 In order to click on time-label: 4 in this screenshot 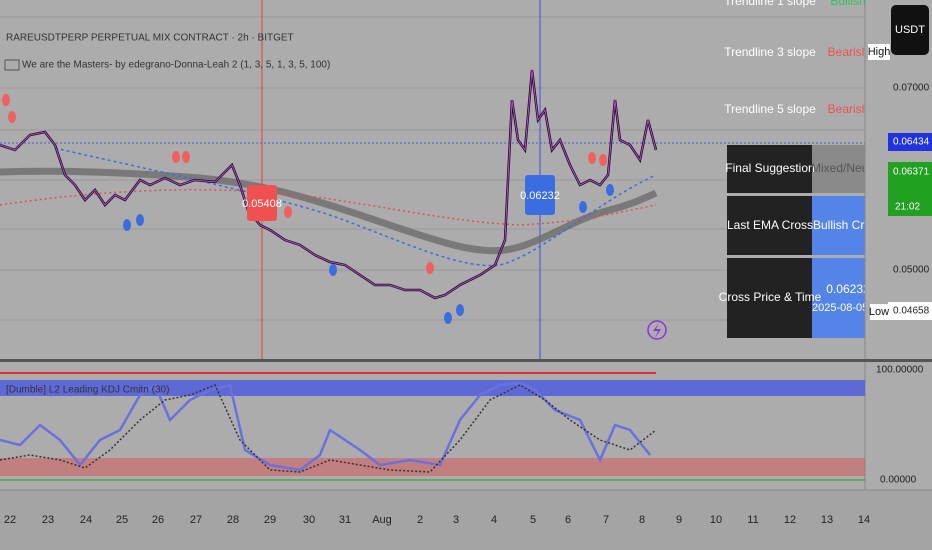, I will do `click(494, 520)`.